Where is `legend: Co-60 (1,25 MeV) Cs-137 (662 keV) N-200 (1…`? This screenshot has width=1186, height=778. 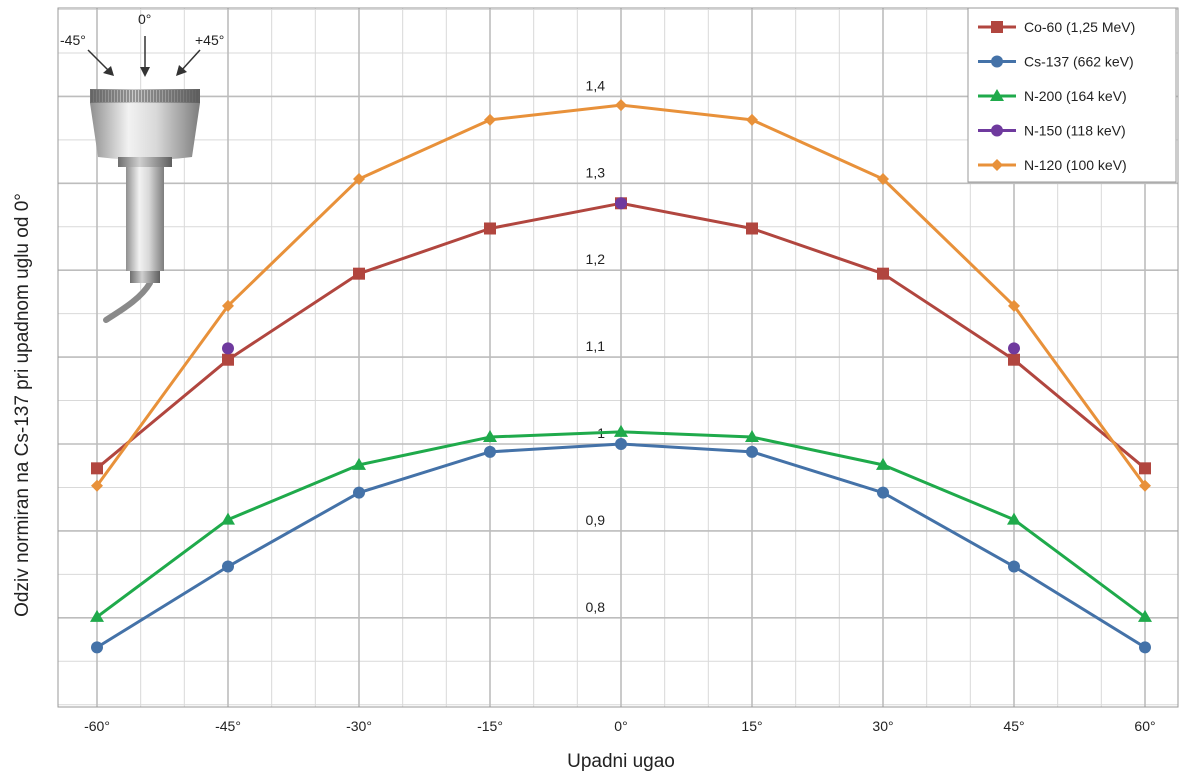 legend: Co-60 (1,25 MeV) Cs-137 (662 keV) N-200 (1… is located at coordinates (1072, 95).